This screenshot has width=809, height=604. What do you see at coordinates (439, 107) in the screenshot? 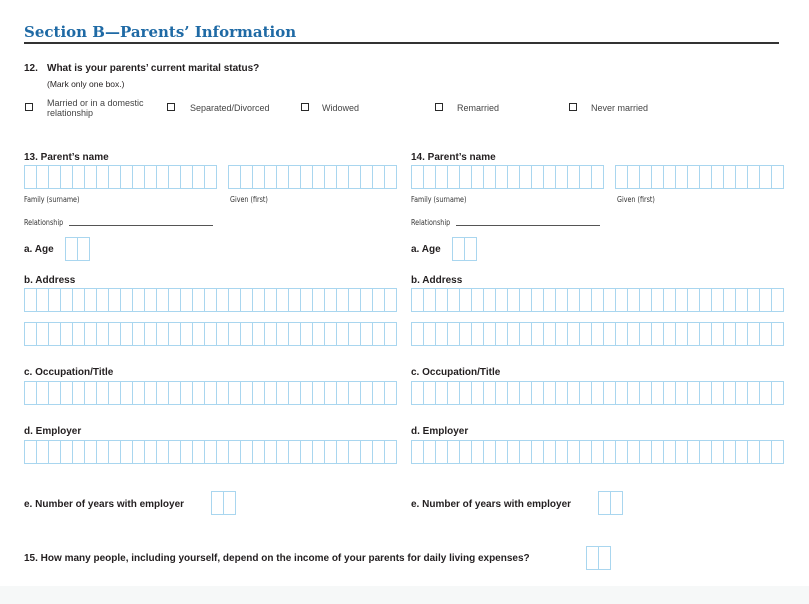
I see `checkbox-remarried` at bounding box center [439, 107].